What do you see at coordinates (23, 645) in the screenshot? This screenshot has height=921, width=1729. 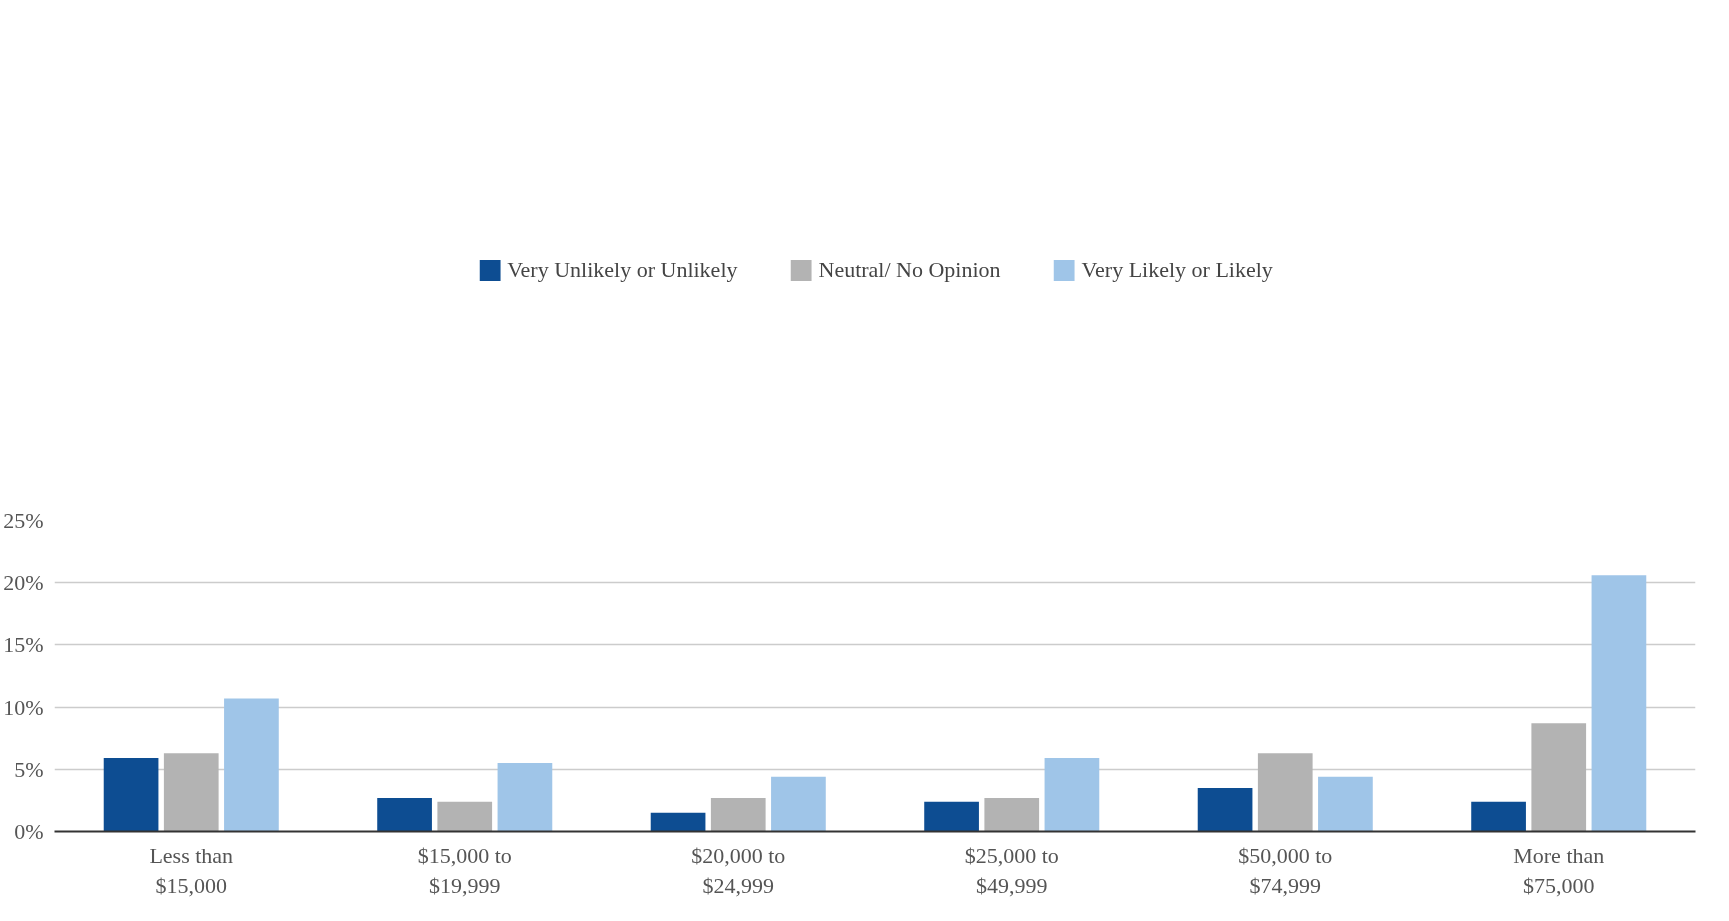 I see `y-tick-label: 15%` at bounding box center [23, 645].